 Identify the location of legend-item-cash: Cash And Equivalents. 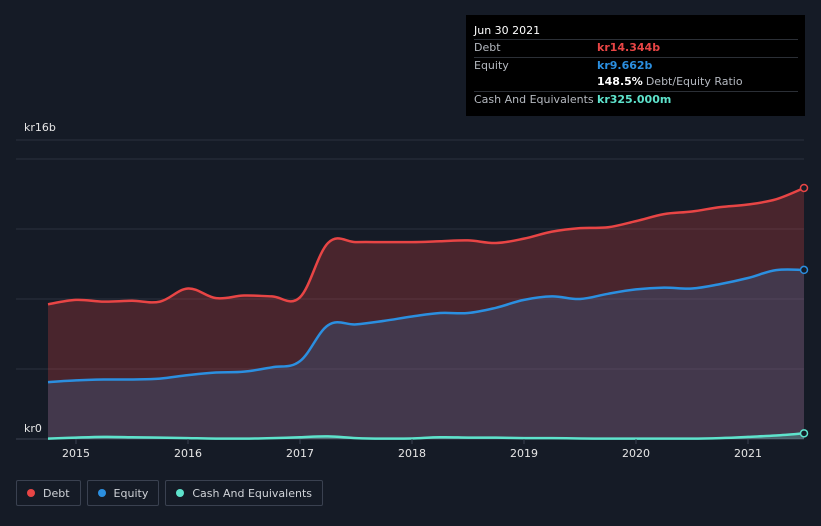
(244, 493).